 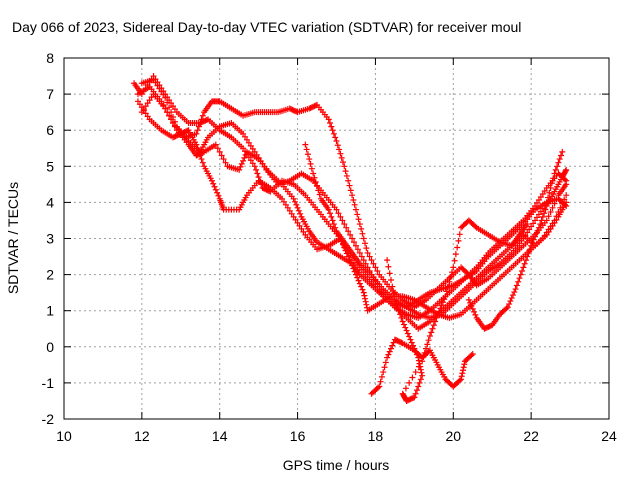 I want to click on x-tick-label: 24, so click(x=609, y=436).